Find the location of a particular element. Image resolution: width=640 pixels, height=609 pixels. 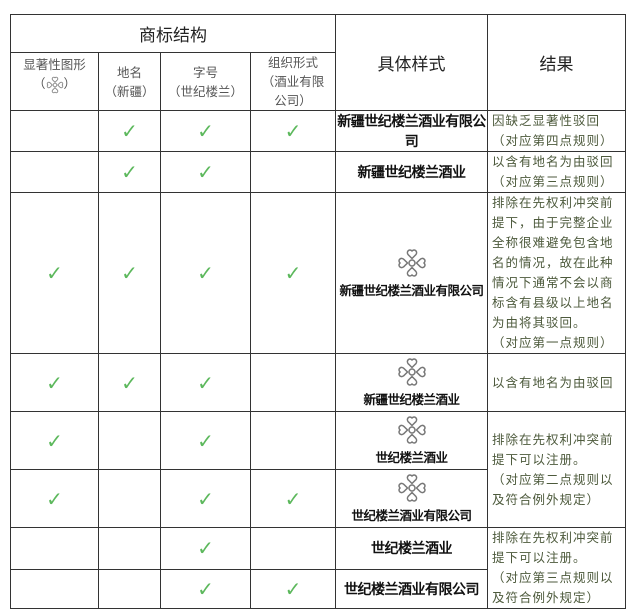

col-header-org: 组织形式 （酒业有限公司） is located at coordinates (293, 81).